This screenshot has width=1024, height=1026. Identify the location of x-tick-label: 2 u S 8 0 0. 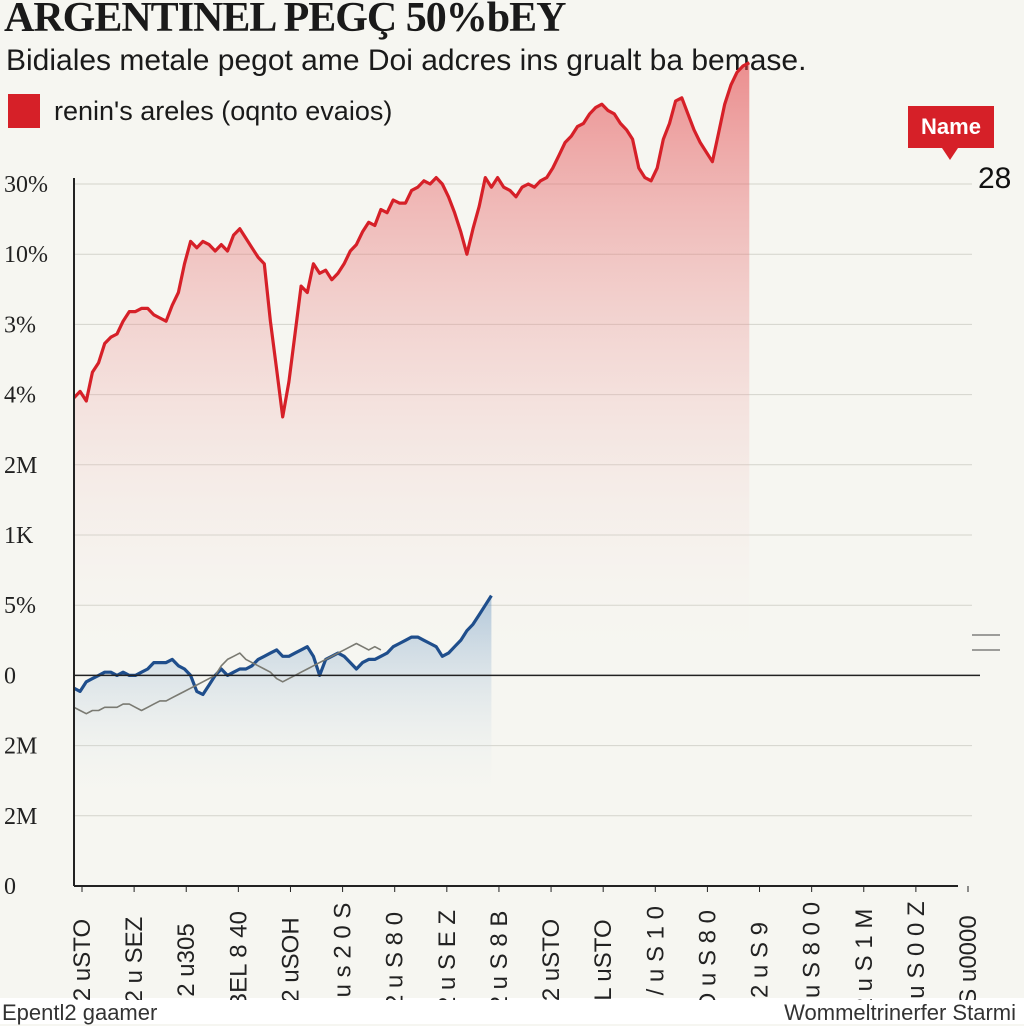
(812, 951).